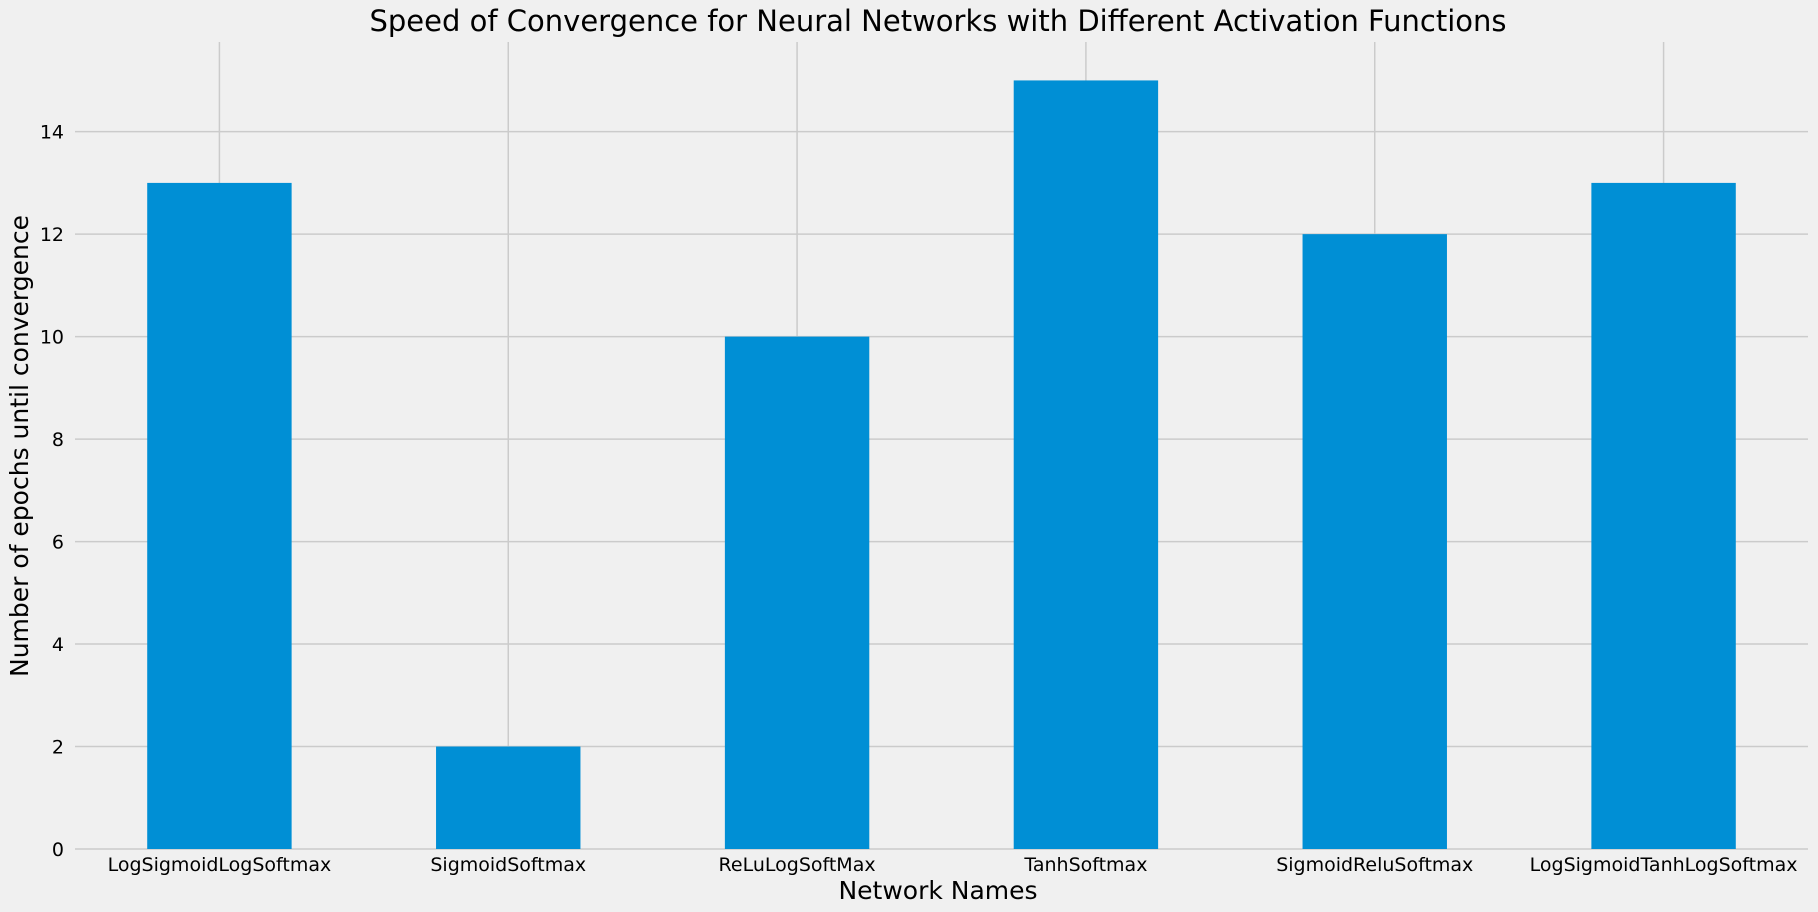 The image size is (1818, 912). I want to click on bar-SigmoidReluSoftmax, so click(1374, 542).